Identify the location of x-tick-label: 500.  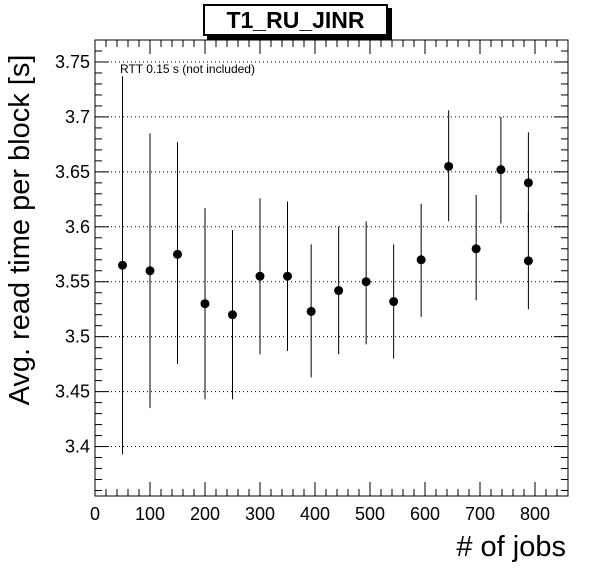
(370, 514).